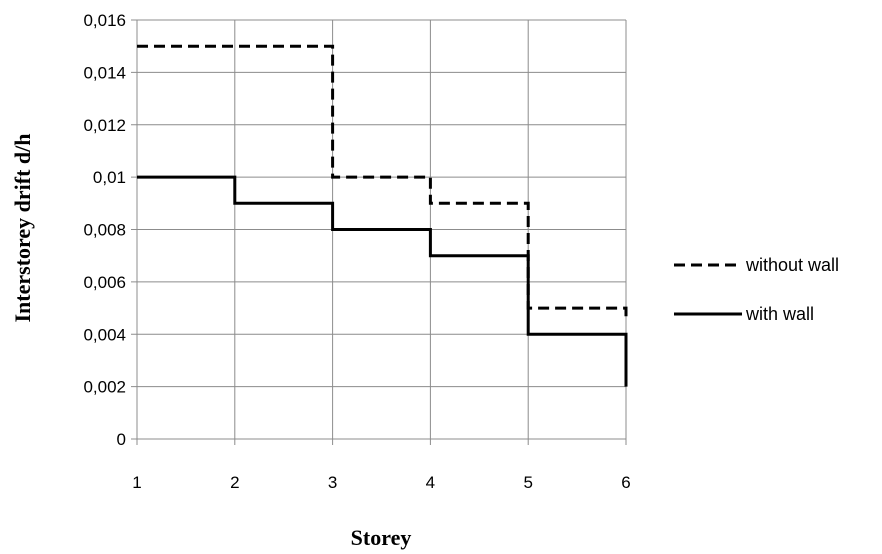  I want to click on y-tick-labels: 0 0,002 0,004 0,006 0,008 0,01 0,012 0,014 0,016, so click(104, 230).